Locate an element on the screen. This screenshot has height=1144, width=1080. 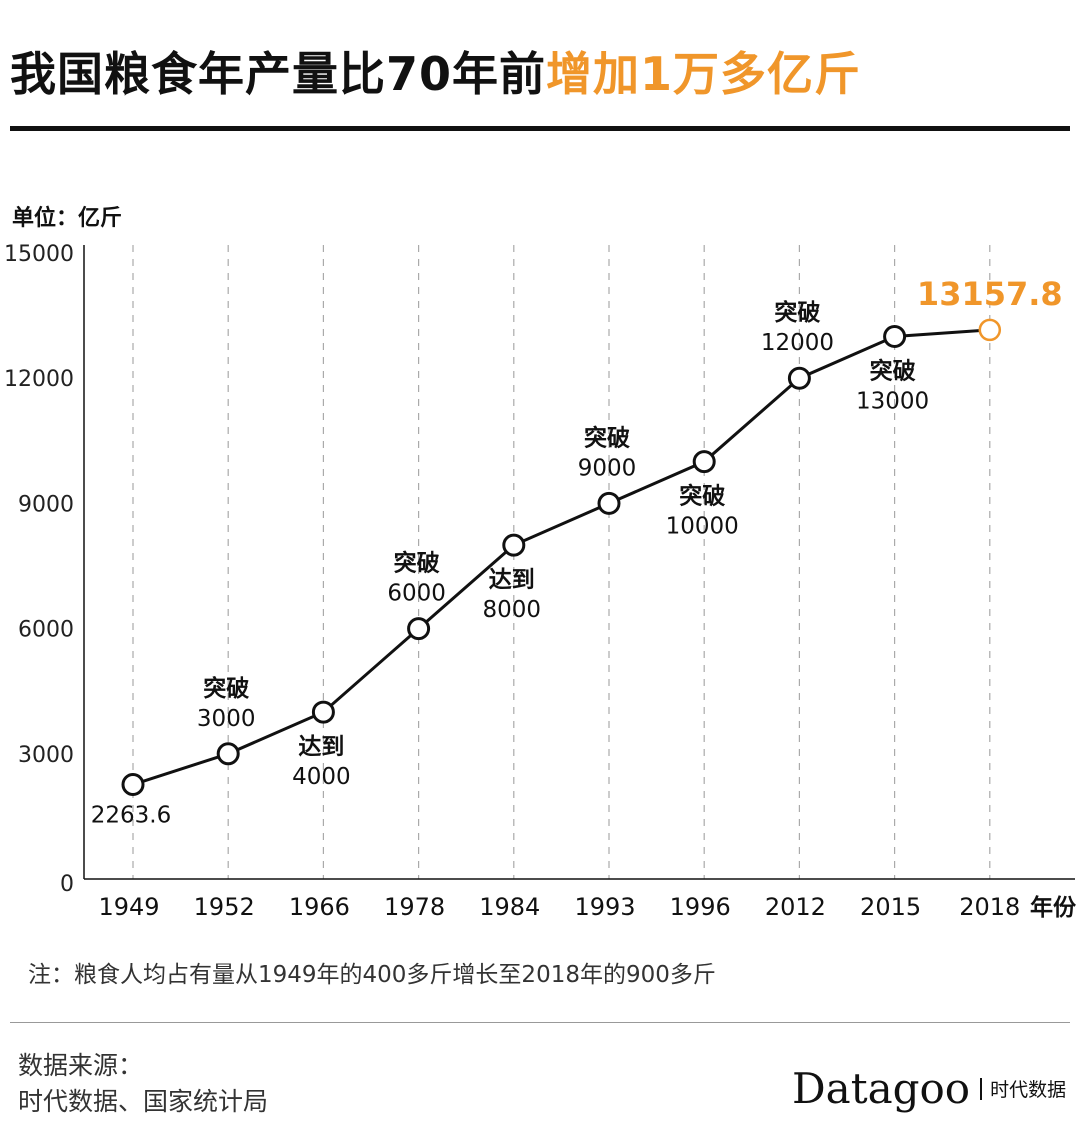
x-tick-label: 1966 is located at coordinates (319, 907).